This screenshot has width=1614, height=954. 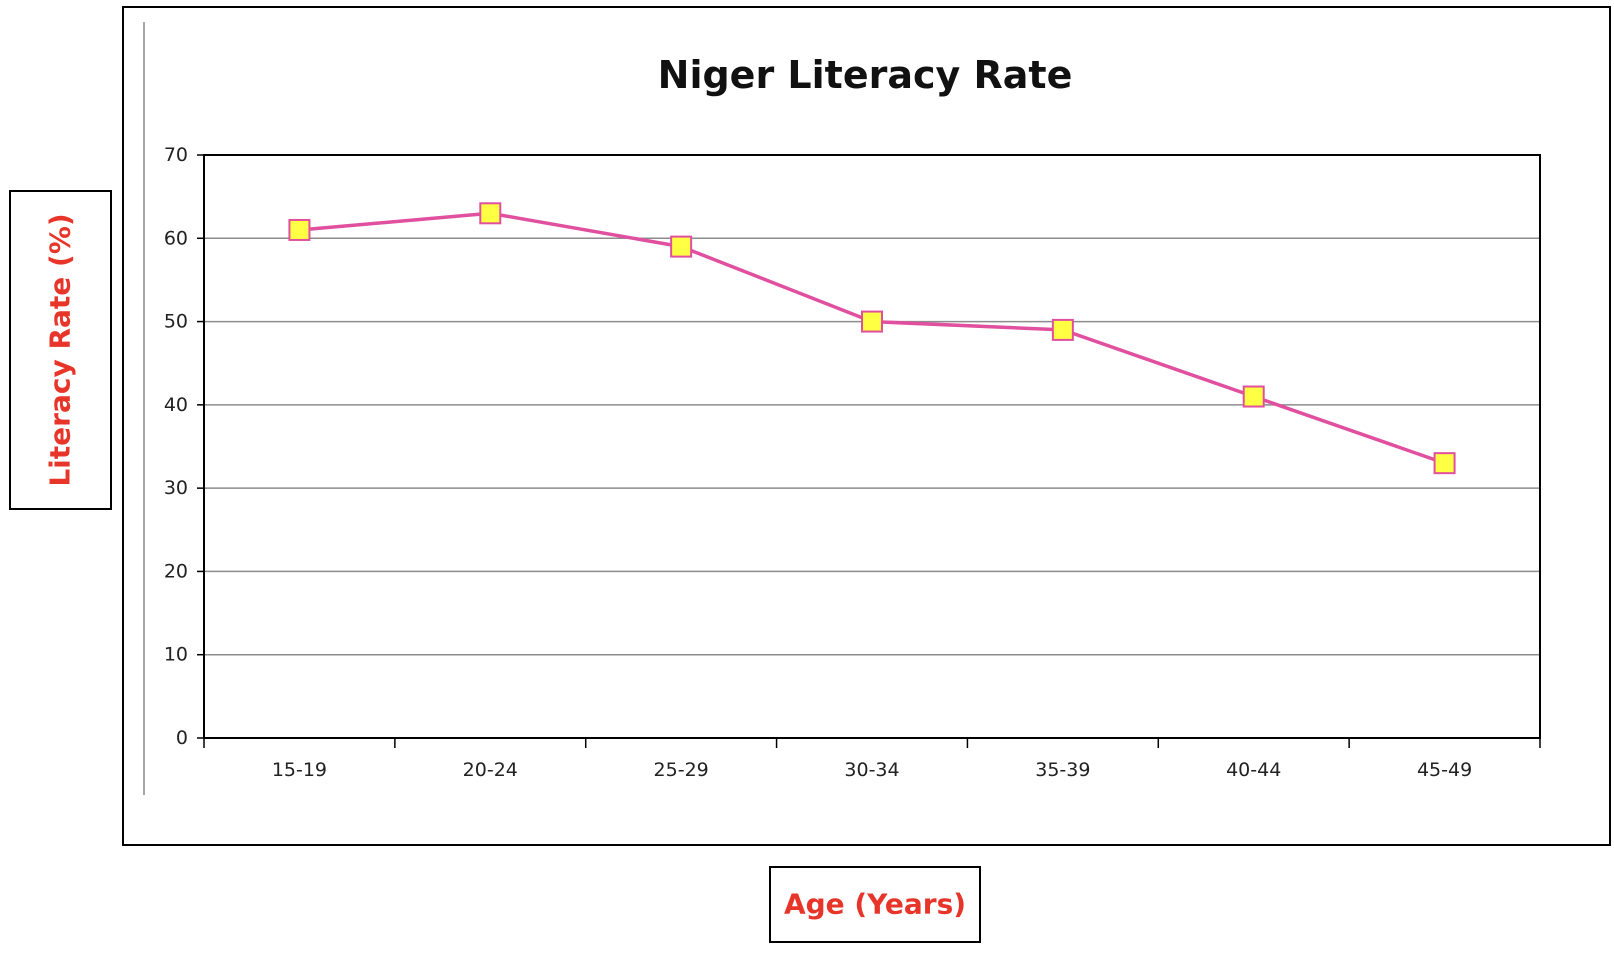 I want to click on y-tick-label-4: 40, so click(x=176, y=405).